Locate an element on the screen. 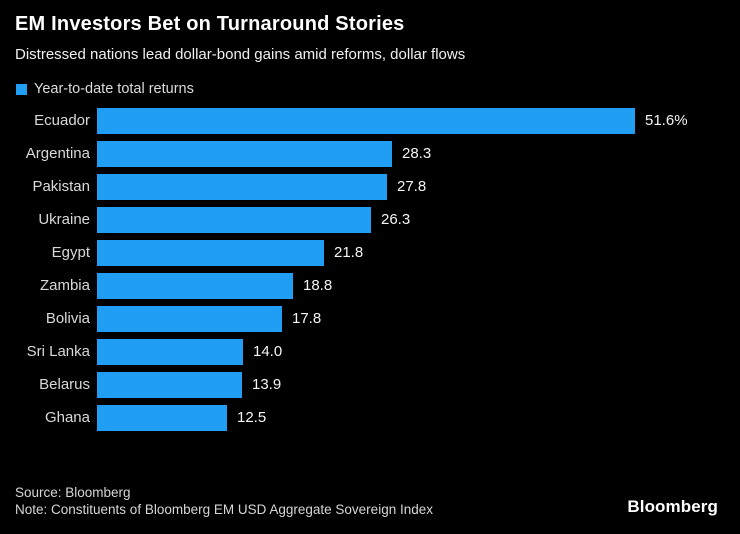  bar-row: Belarus 13.9 is located at coordinates (370, 384).